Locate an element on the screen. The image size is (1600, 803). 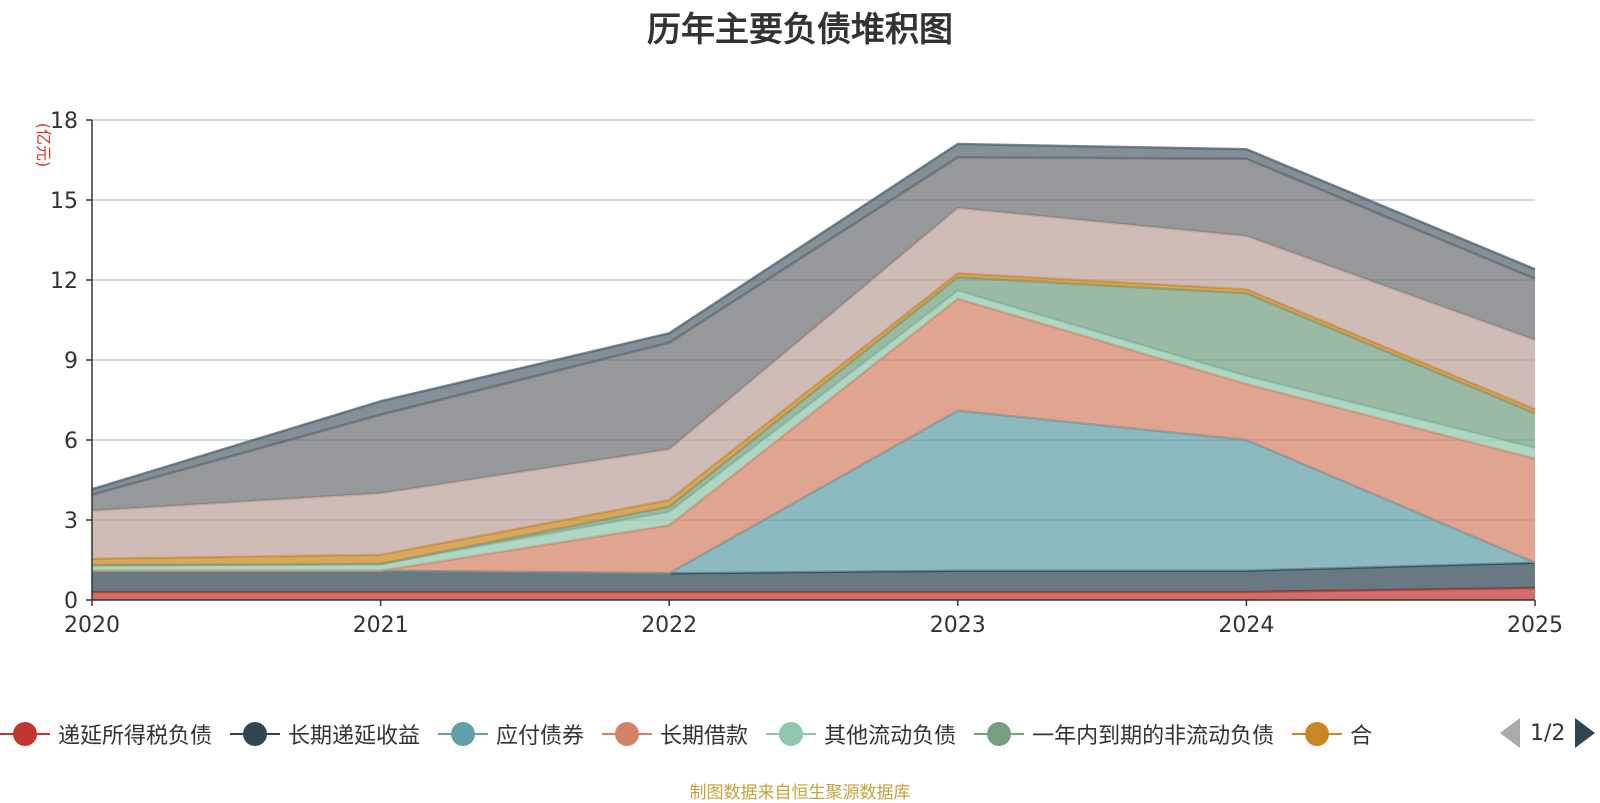
legend-label: 应付债券 is located at coordinates (540, 736).